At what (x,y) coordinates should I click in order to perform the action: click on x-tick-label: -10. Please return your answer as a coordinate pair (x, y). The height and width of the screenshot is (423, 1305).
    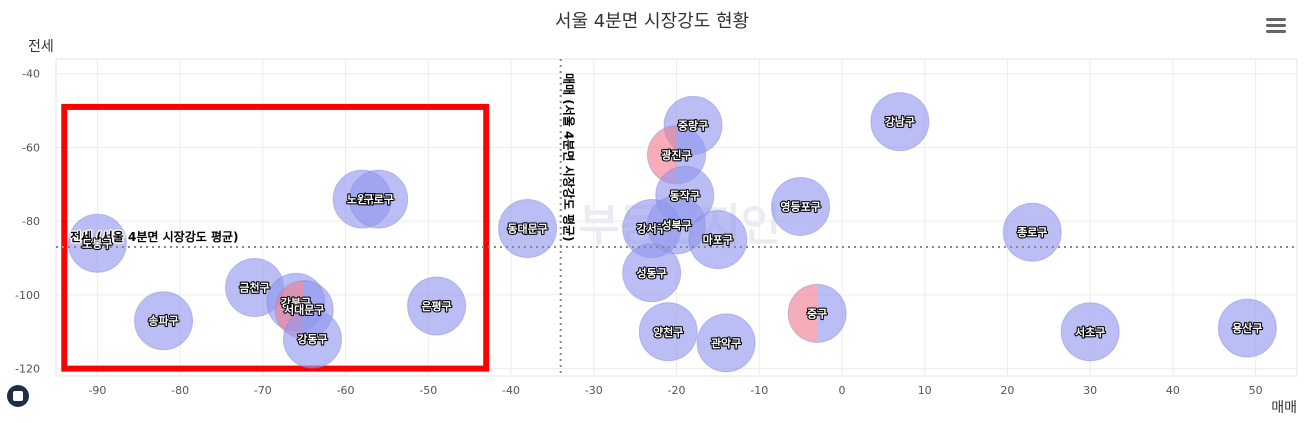
    Looking at the image, I should click on (759, 390).